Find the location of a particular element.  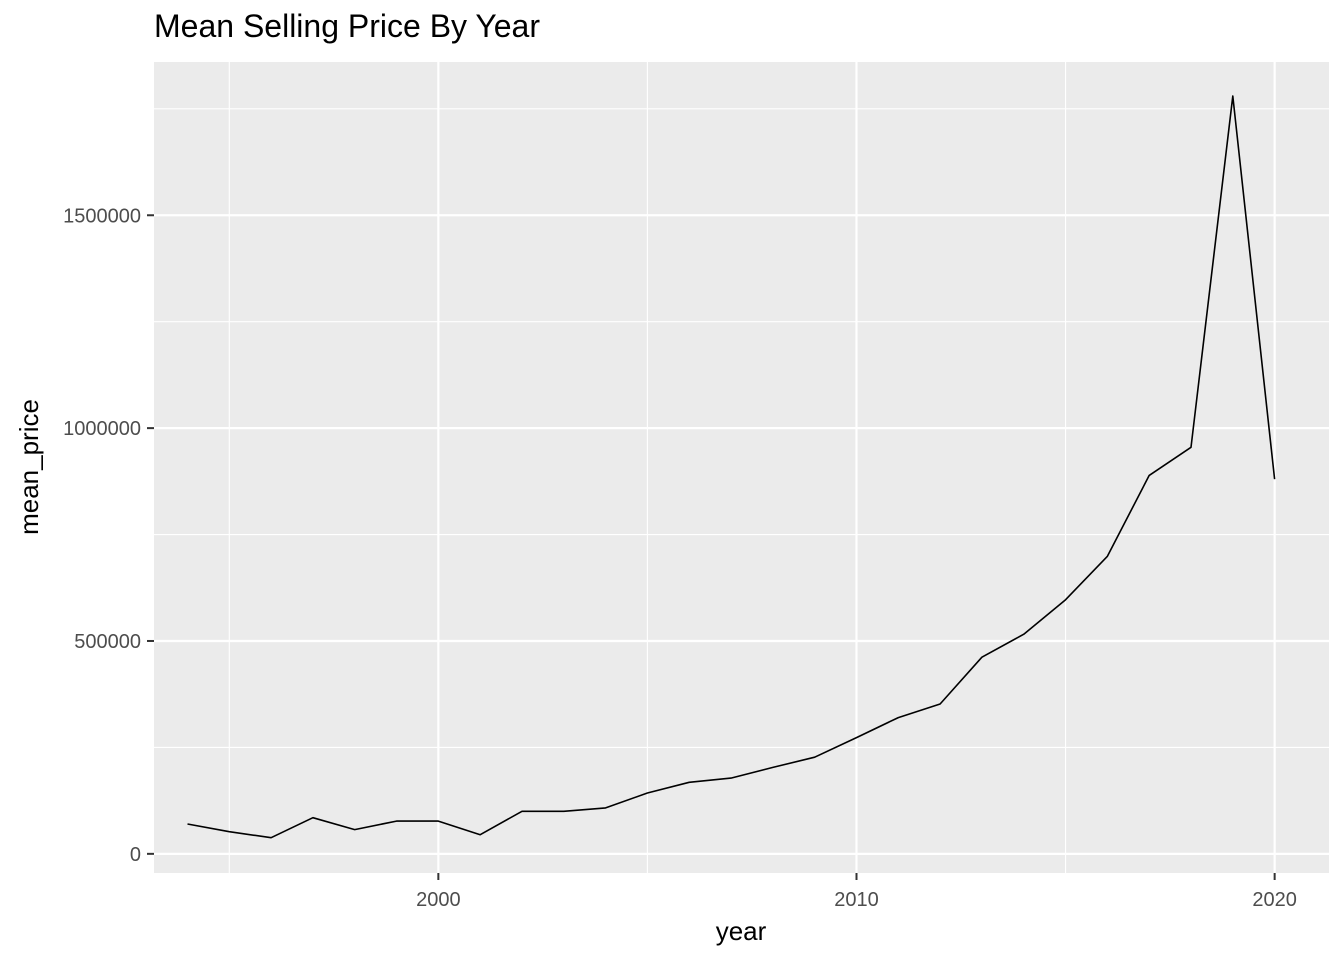

y-tick-label: 500000 is located at coordinates (107, 642).